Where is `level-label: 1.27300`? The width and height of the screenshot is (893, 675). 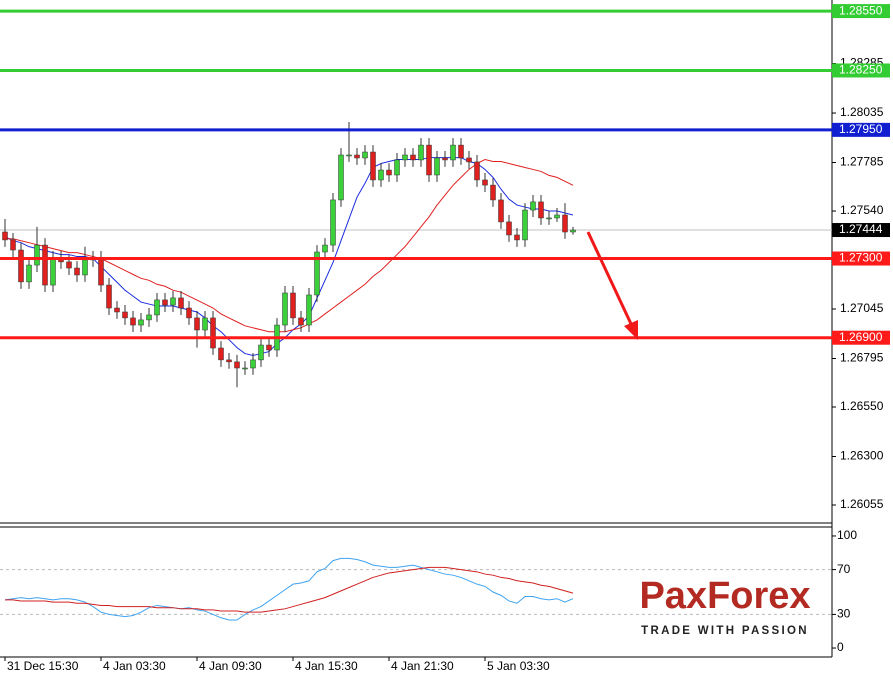 level-label: 1.27300 is located at coordinates (861, 258).